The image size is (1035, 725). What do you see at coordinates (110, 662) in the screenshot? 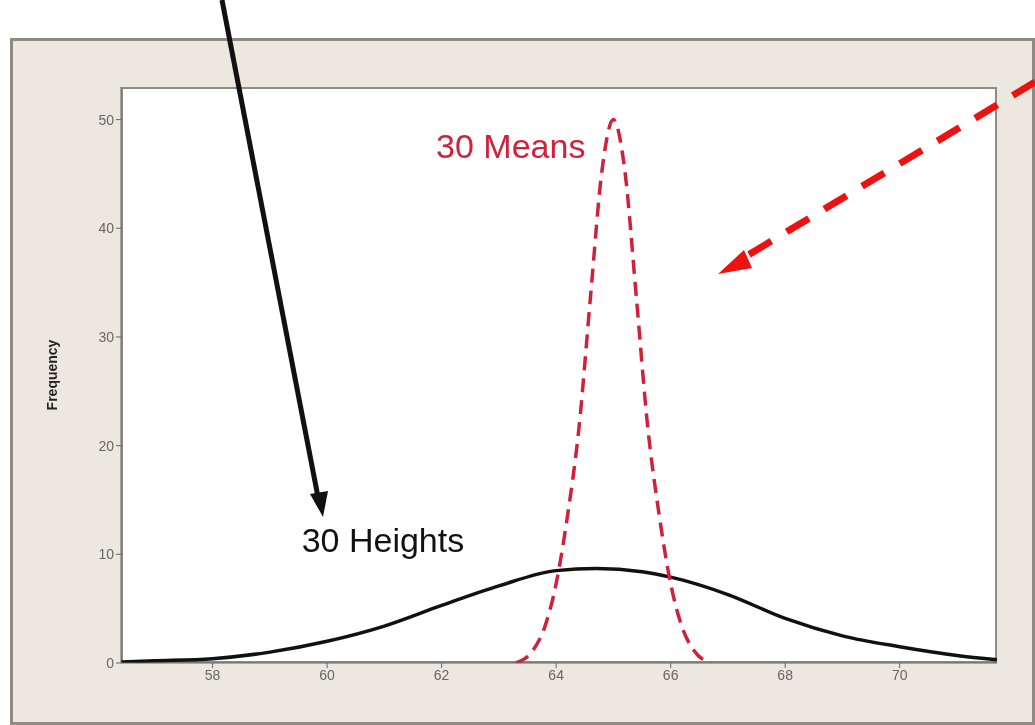
I see `y-tick-label: 0` at bounding box center [110, 662].